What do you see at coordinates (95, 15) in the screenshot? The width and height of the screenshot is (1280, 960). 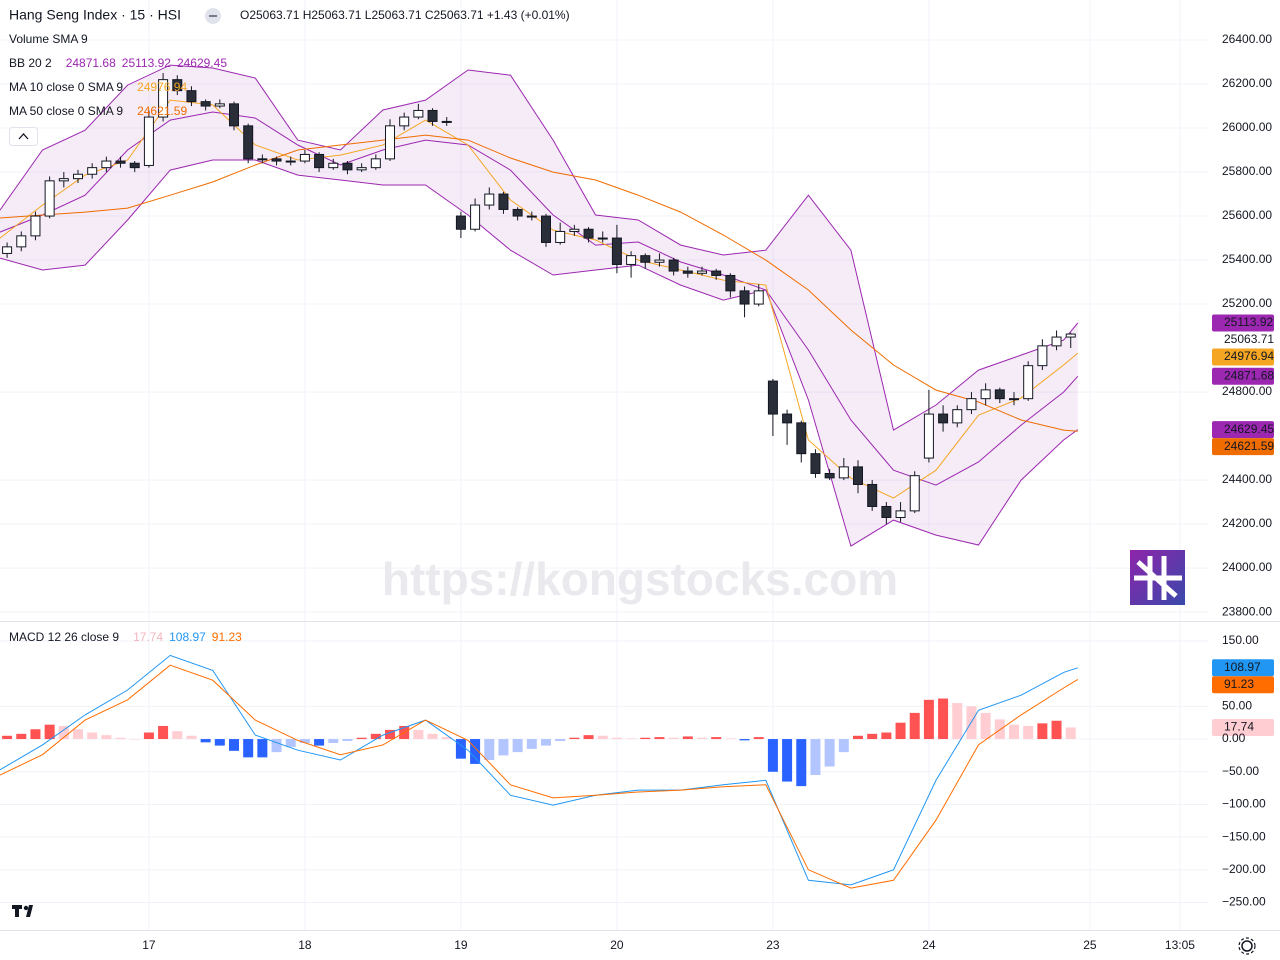 I see `chart-title: Hang Seng Index · 15 · HSI` at bounding box center [95, 15].